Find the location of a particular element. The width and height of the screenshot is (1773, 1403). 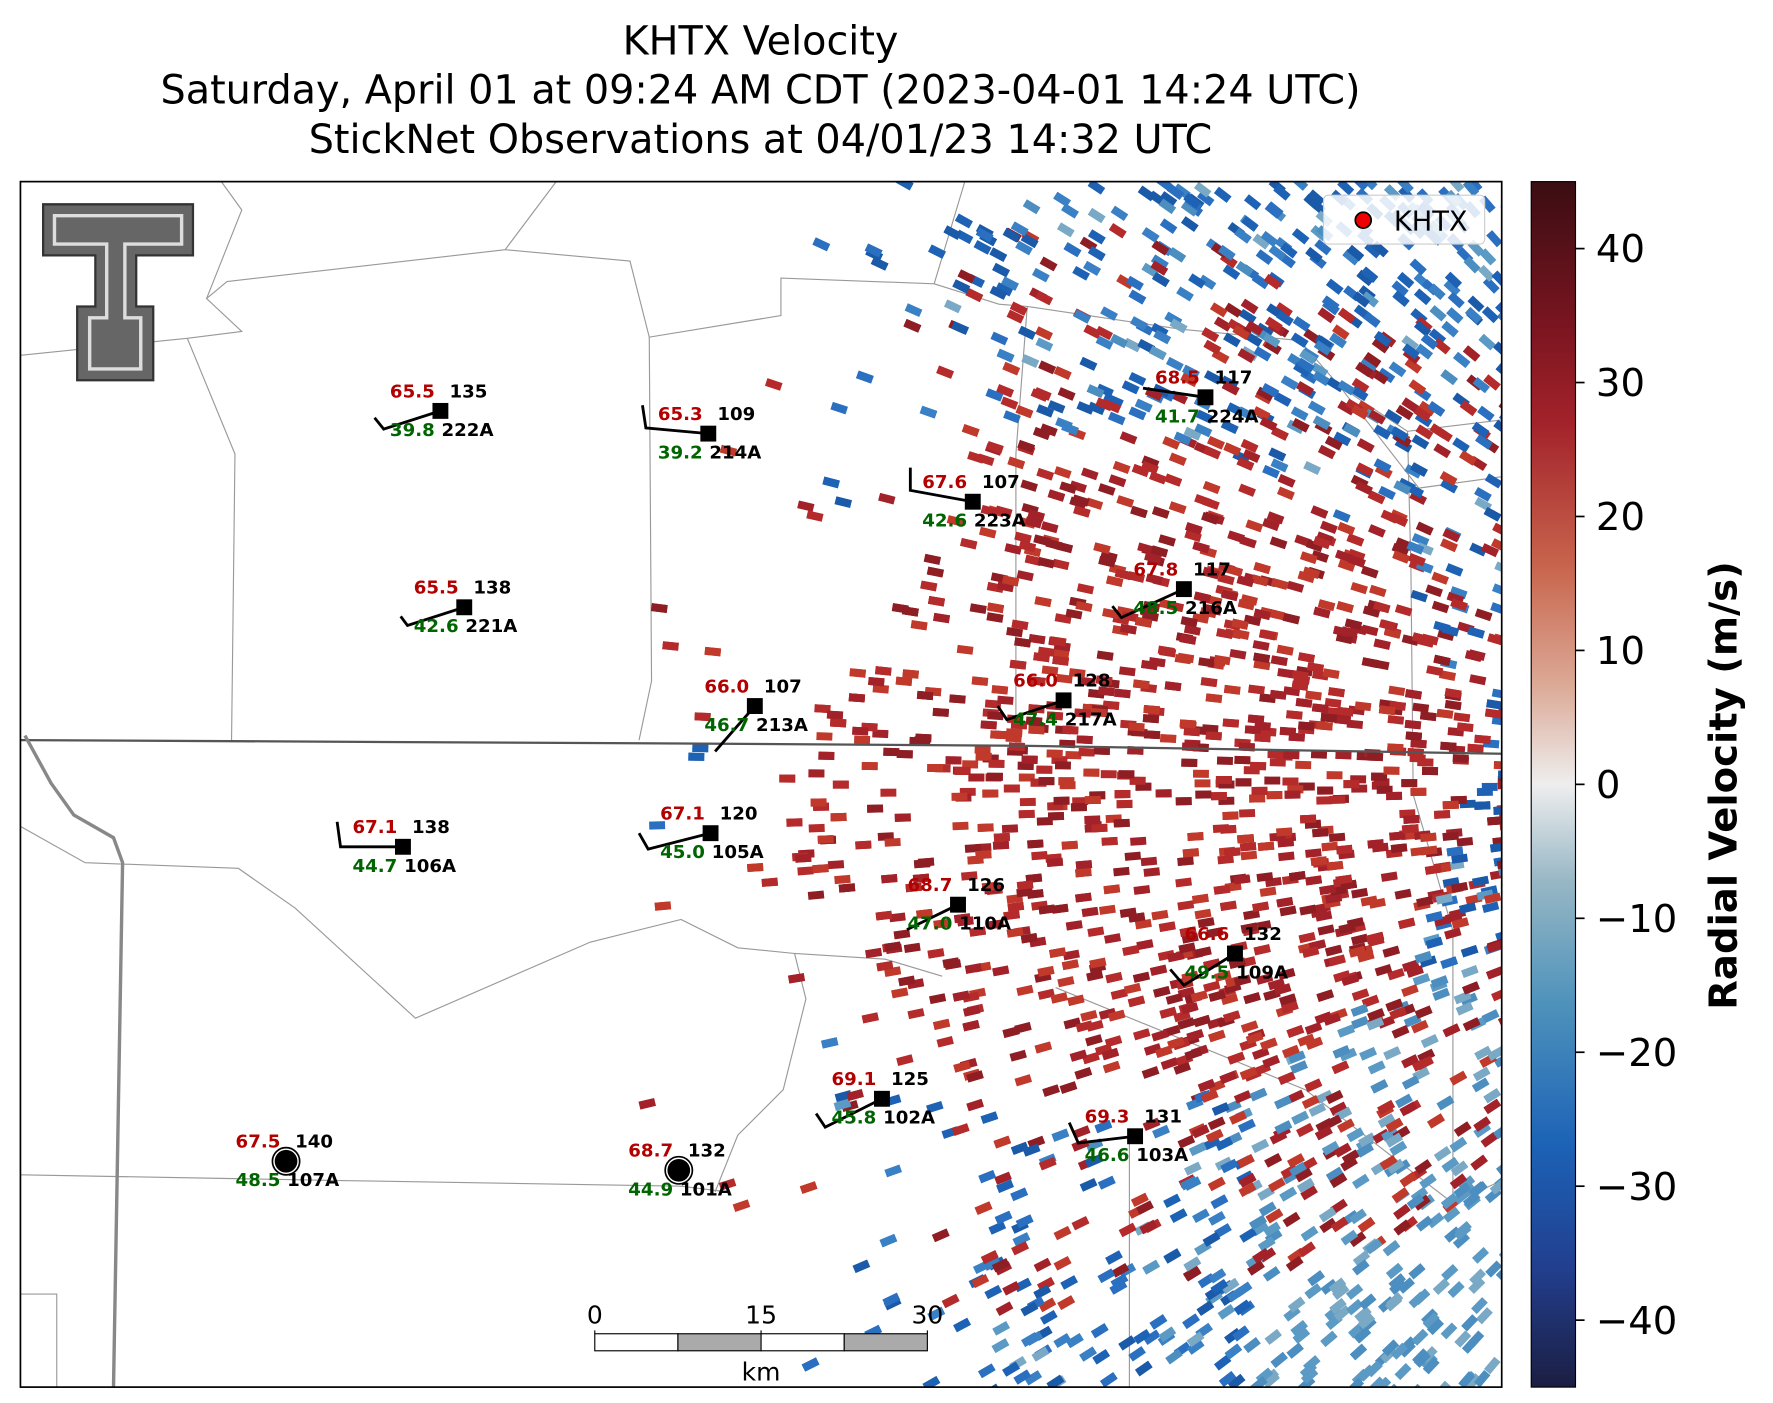

logo is located at coordinates (118, 292).